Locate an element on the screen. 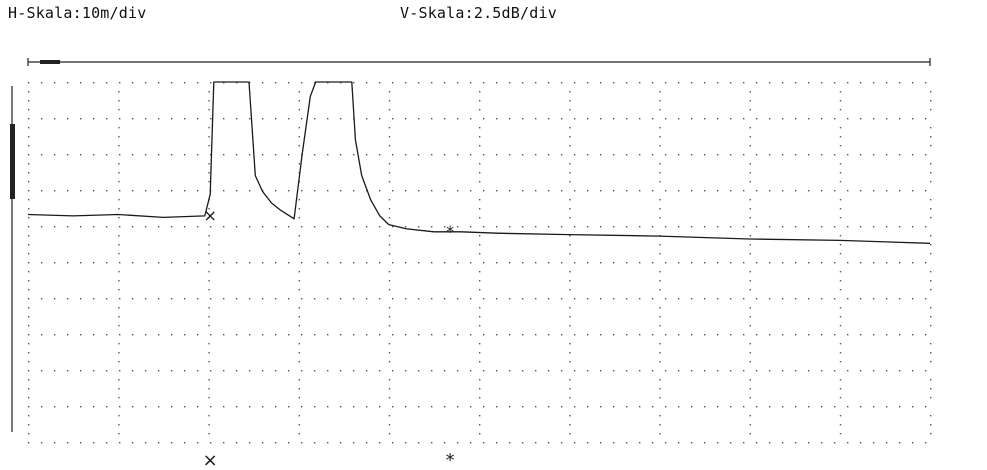  horizontal-scrollbar is located at coordinates (479, 62).